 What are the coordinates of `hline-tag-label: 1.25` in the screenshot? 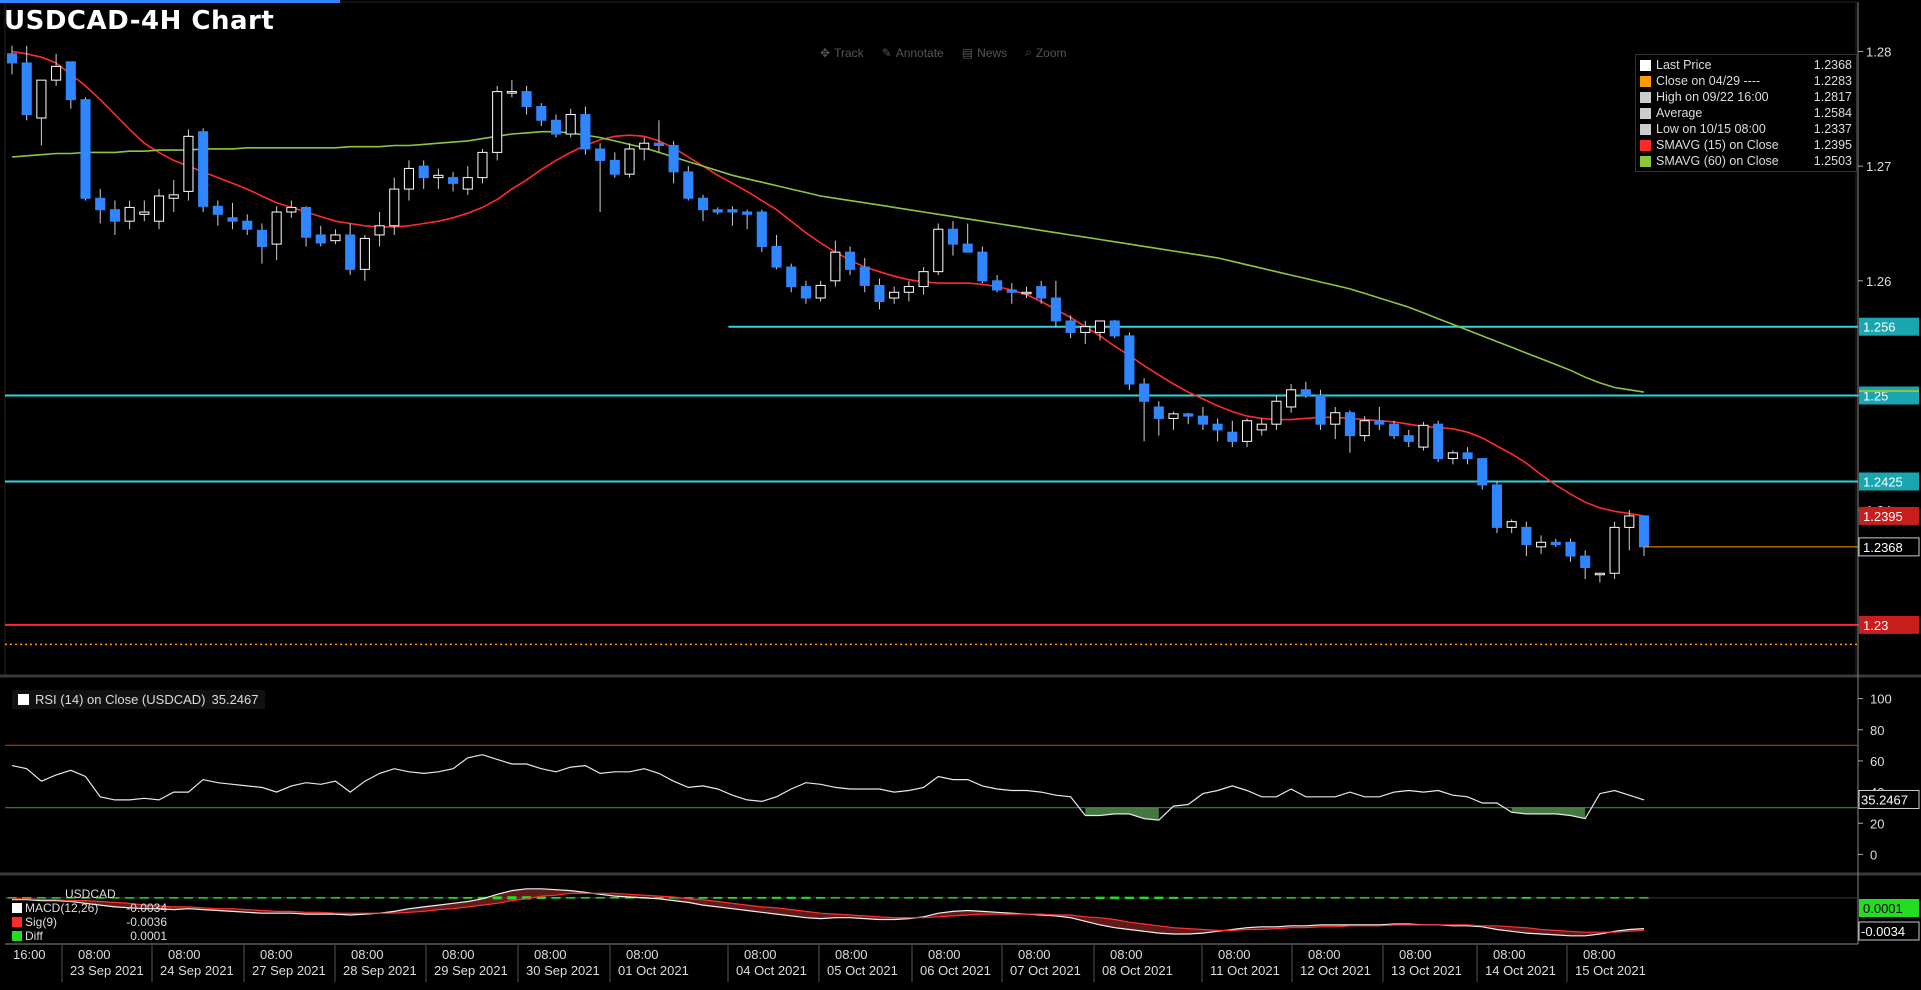 It's located at (1875, 396).